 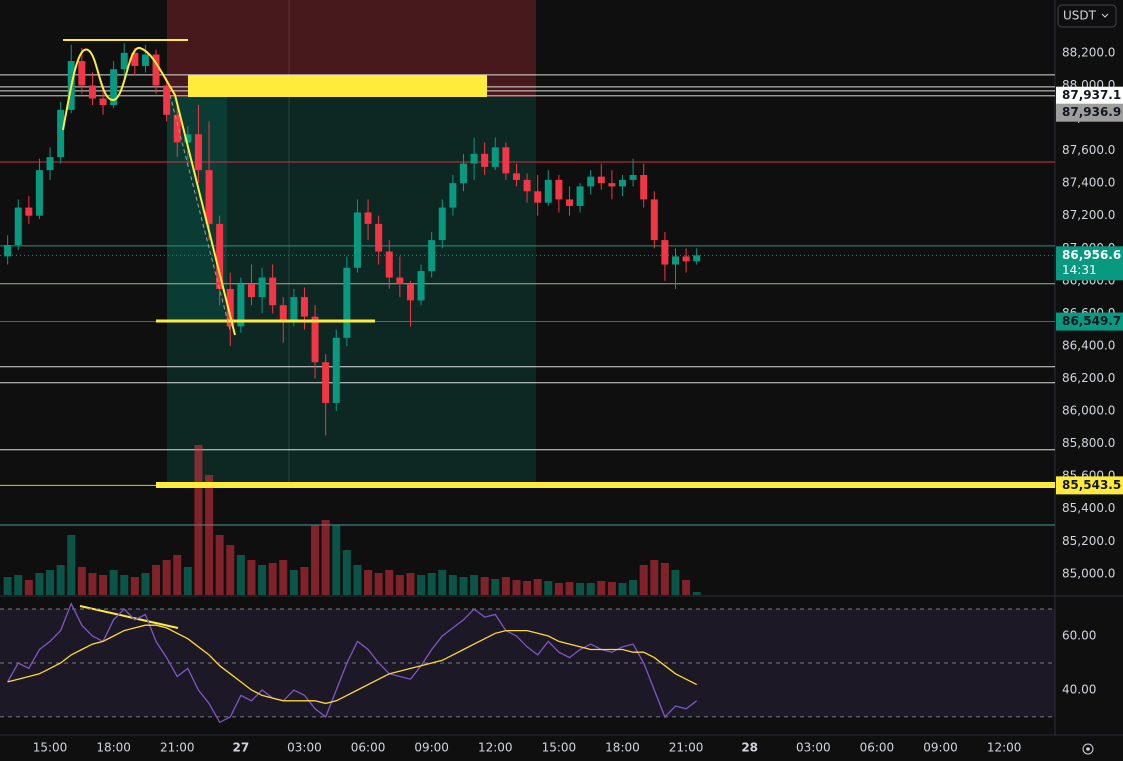 I want to click on y-tick-label: 88,200.0, so click(x=1088, y=52).